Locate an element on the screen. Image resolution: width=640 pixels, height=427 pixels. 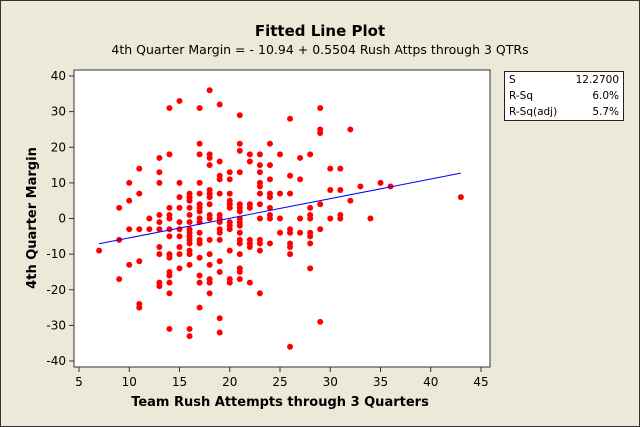
x-tick-label: 35 is located at coordinates (380, 382).